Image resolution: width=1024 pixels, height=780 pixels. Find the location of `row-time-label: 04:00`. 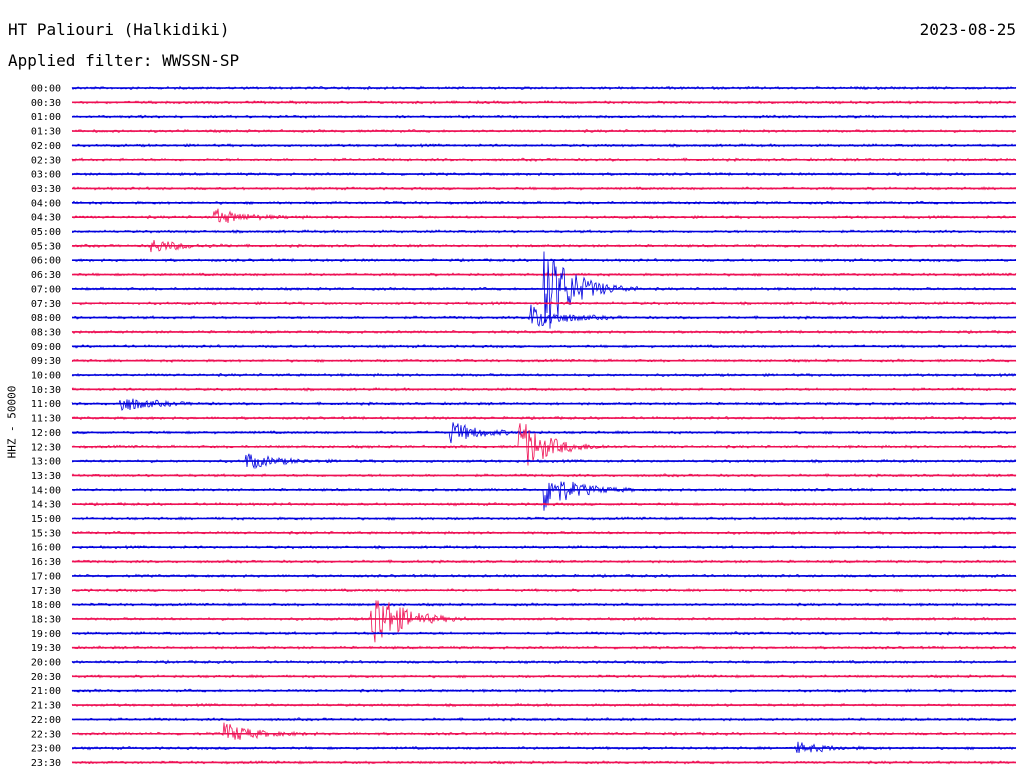

row-time-label: 04:00 is located at coordinates (46, 203).